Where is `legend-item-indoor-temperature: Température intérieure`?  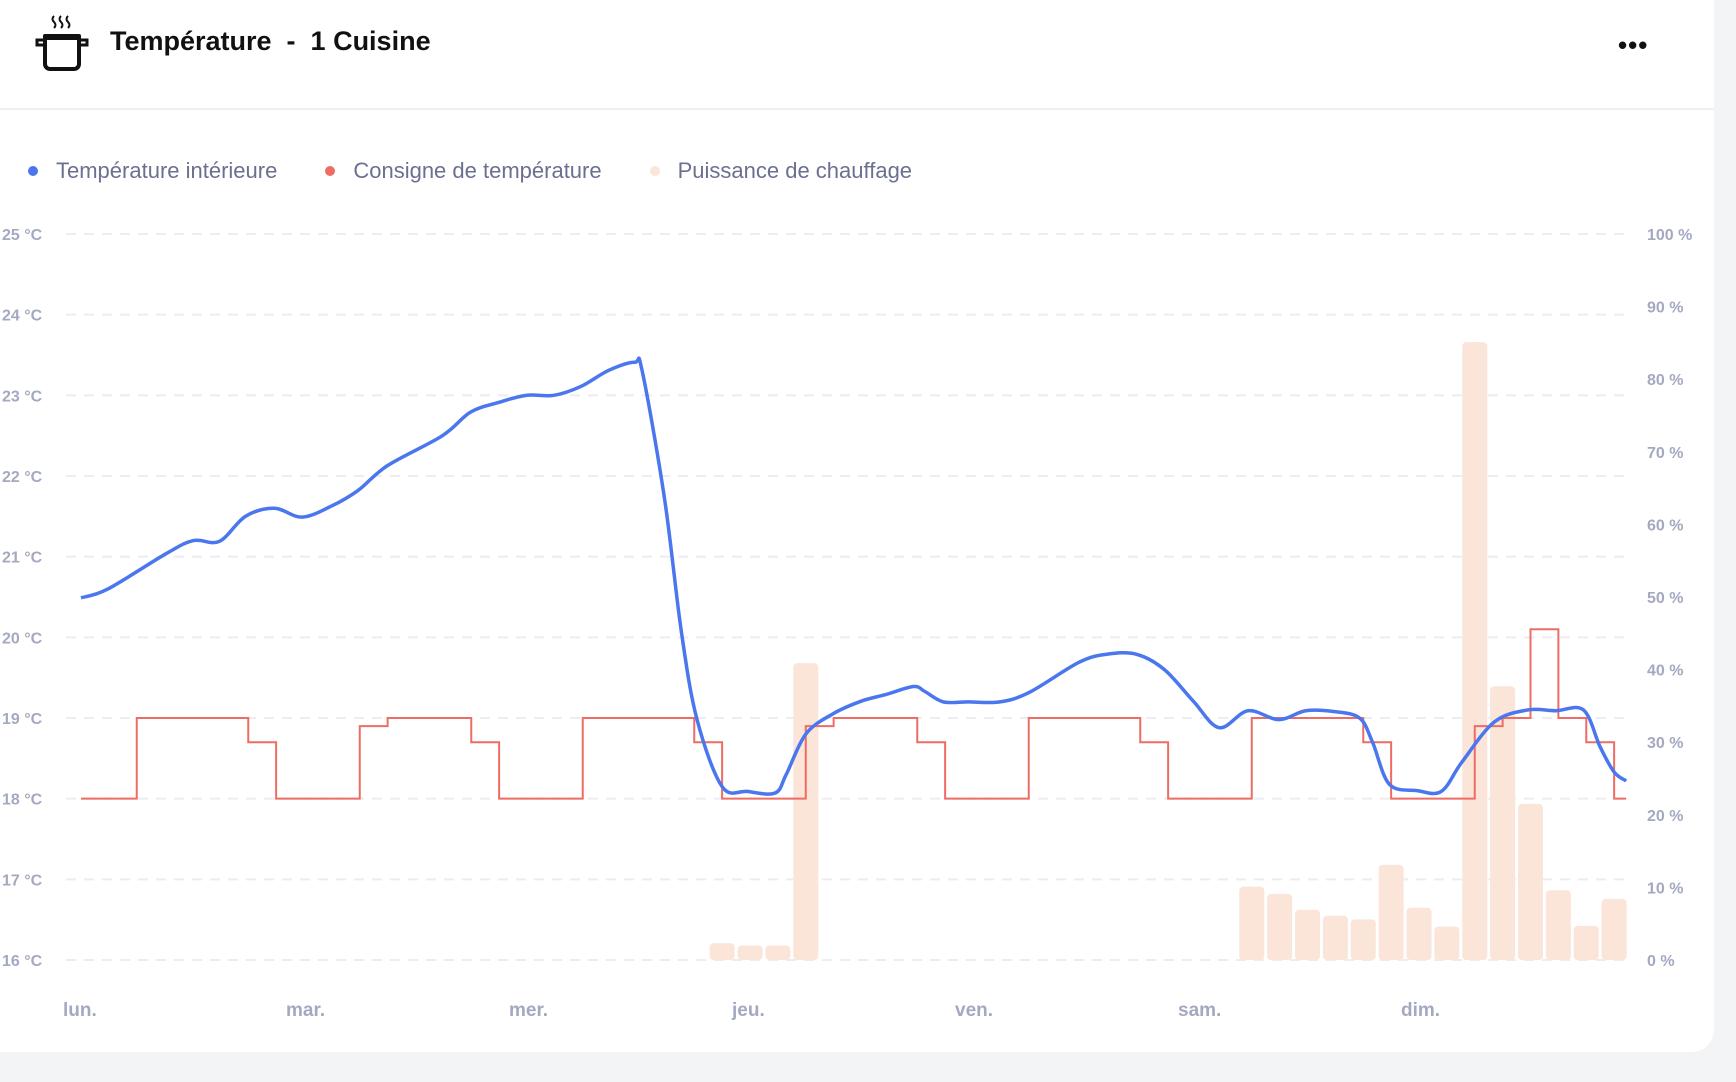 legend-item-indoor-temperature: Température intérieure is located at coordinates (152, 171).